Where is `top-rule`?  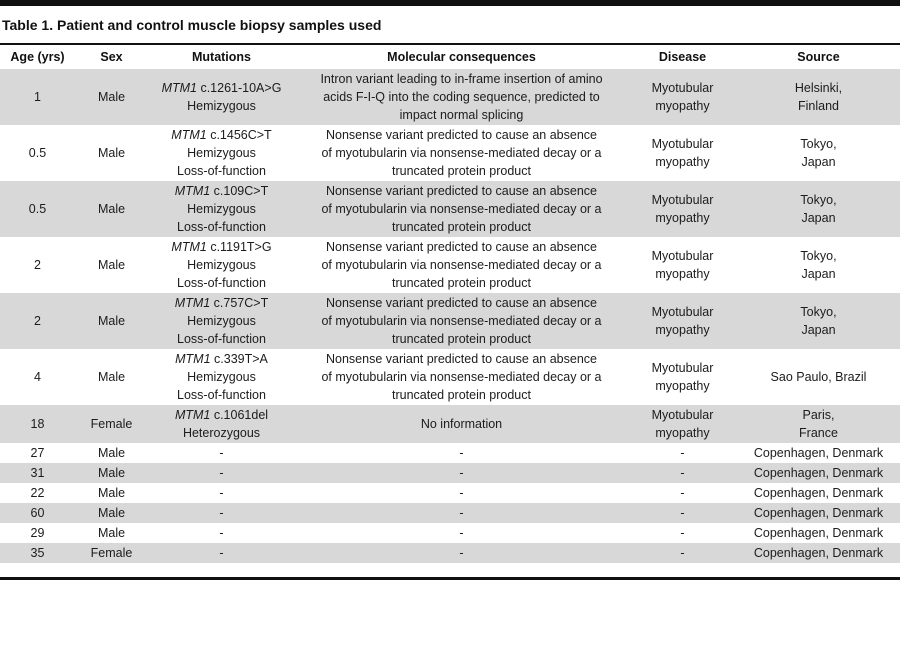
top-rule is located at coordinates (450, 3).